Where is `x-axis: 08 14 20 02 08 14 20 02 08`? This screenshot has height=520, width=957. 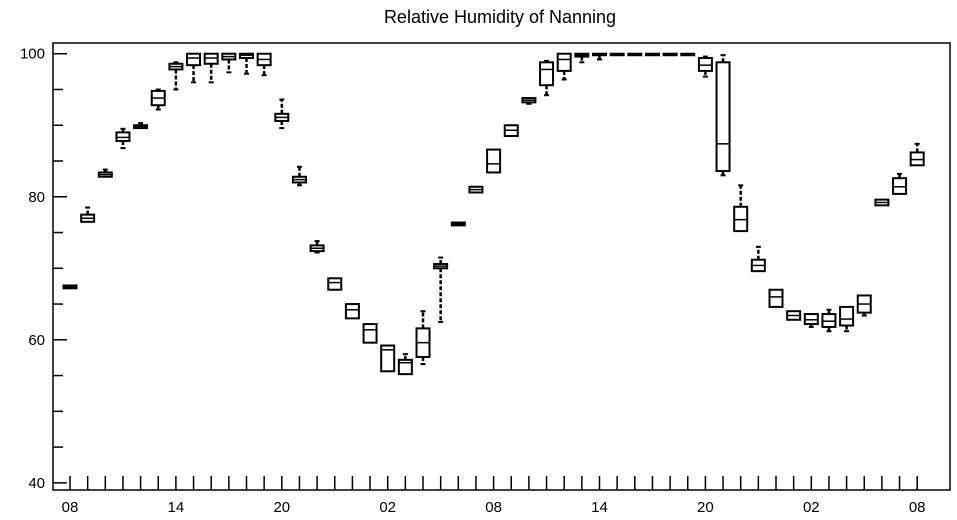
x-axis: 08 14 20 02 08 14 20 02 08 is located at coordinates (494, 496).